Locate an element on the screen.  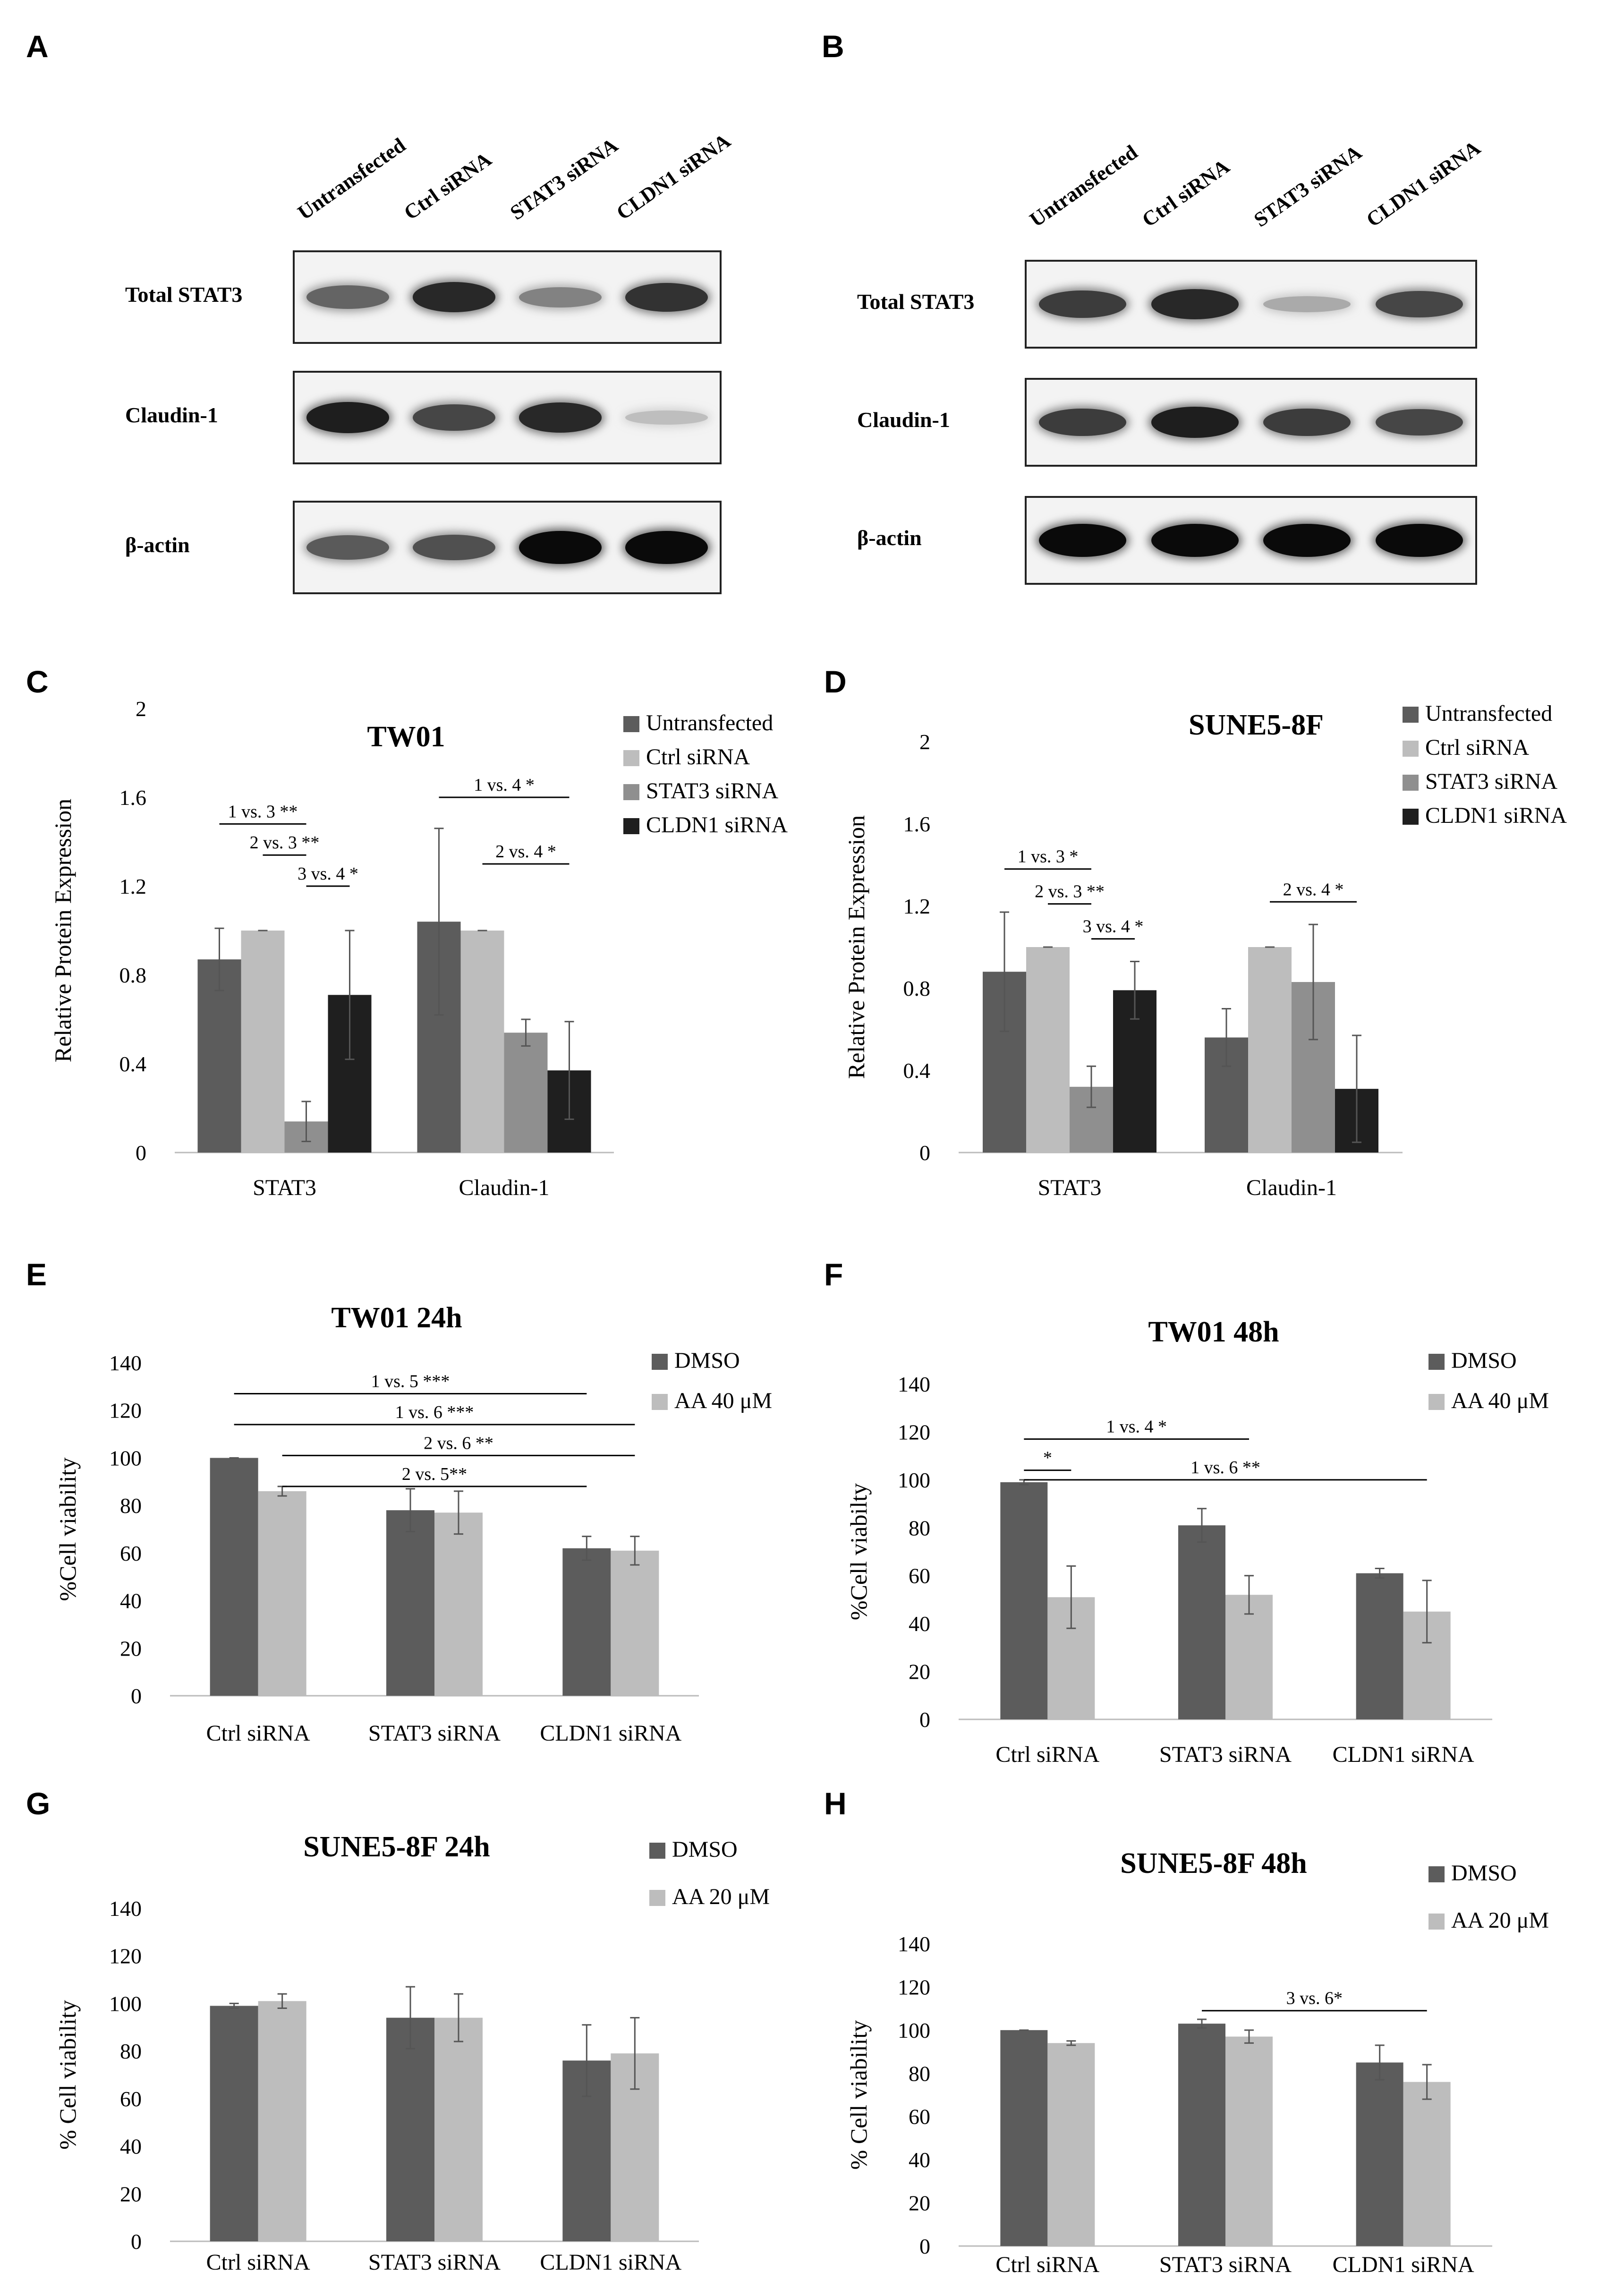
panel-label-d: D is located at coordinates (835, 681).